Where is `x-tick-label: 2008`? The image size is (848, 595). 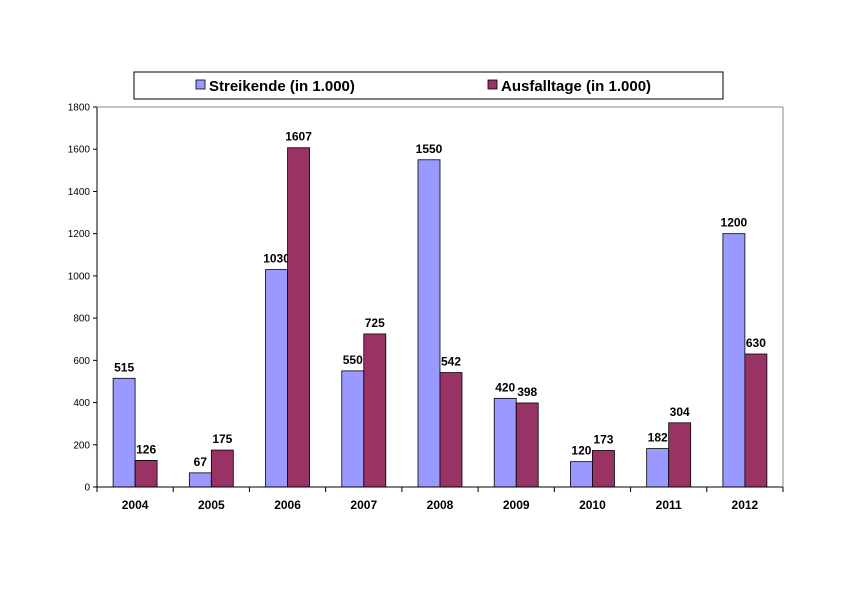 x-tick-label: 2008 is located at coordinates (440, 505).